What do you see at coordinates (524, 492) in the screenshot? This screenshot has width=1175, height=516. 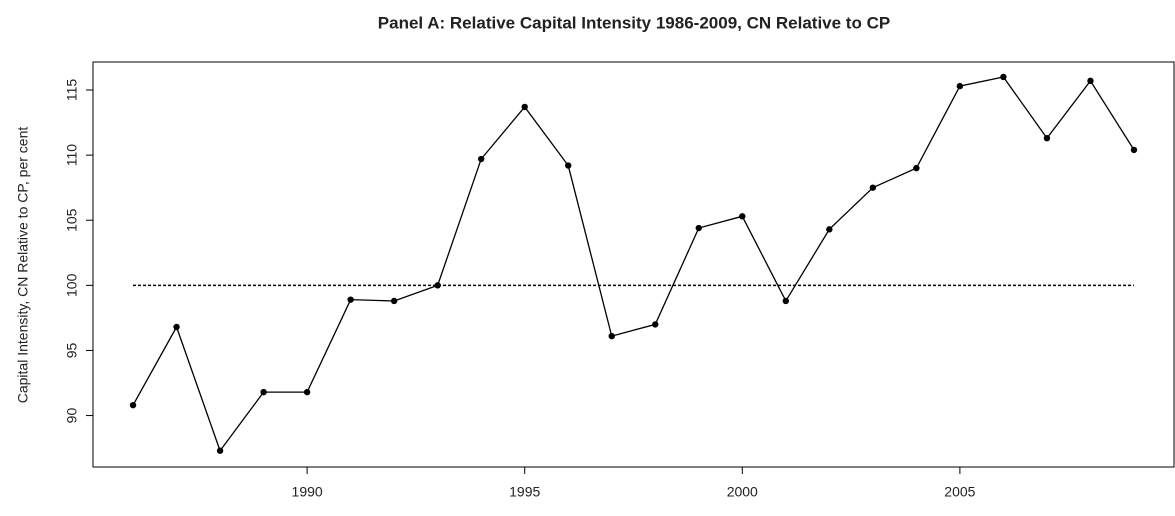 I see `x-tick-label: 1995` at bounding box center [524, 492].